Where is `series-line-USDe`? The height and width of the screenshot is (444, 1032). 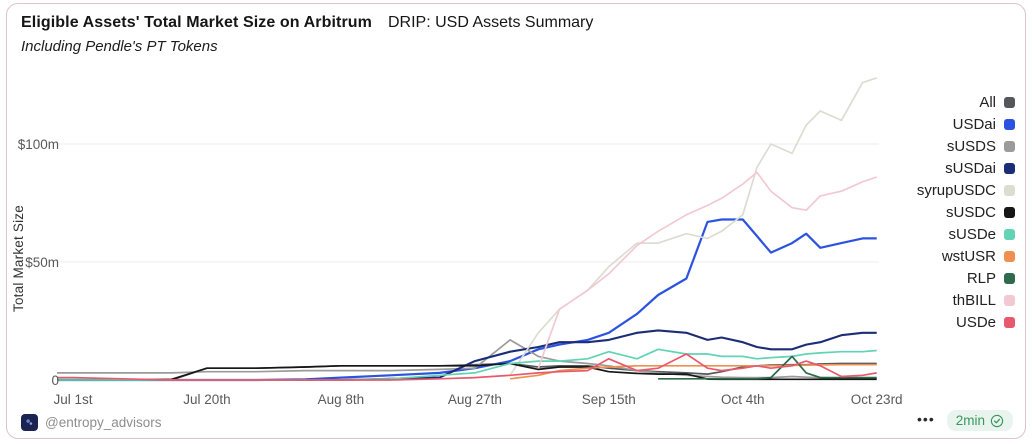
series-line-USDe is located at coordinates (467, 367).